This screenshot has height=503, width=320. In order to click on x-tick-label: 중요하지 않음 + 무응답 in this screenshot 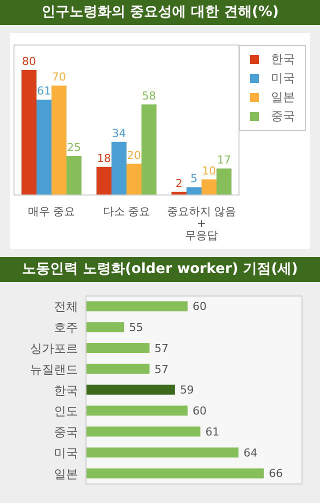, I will do `click(201, 223)`.